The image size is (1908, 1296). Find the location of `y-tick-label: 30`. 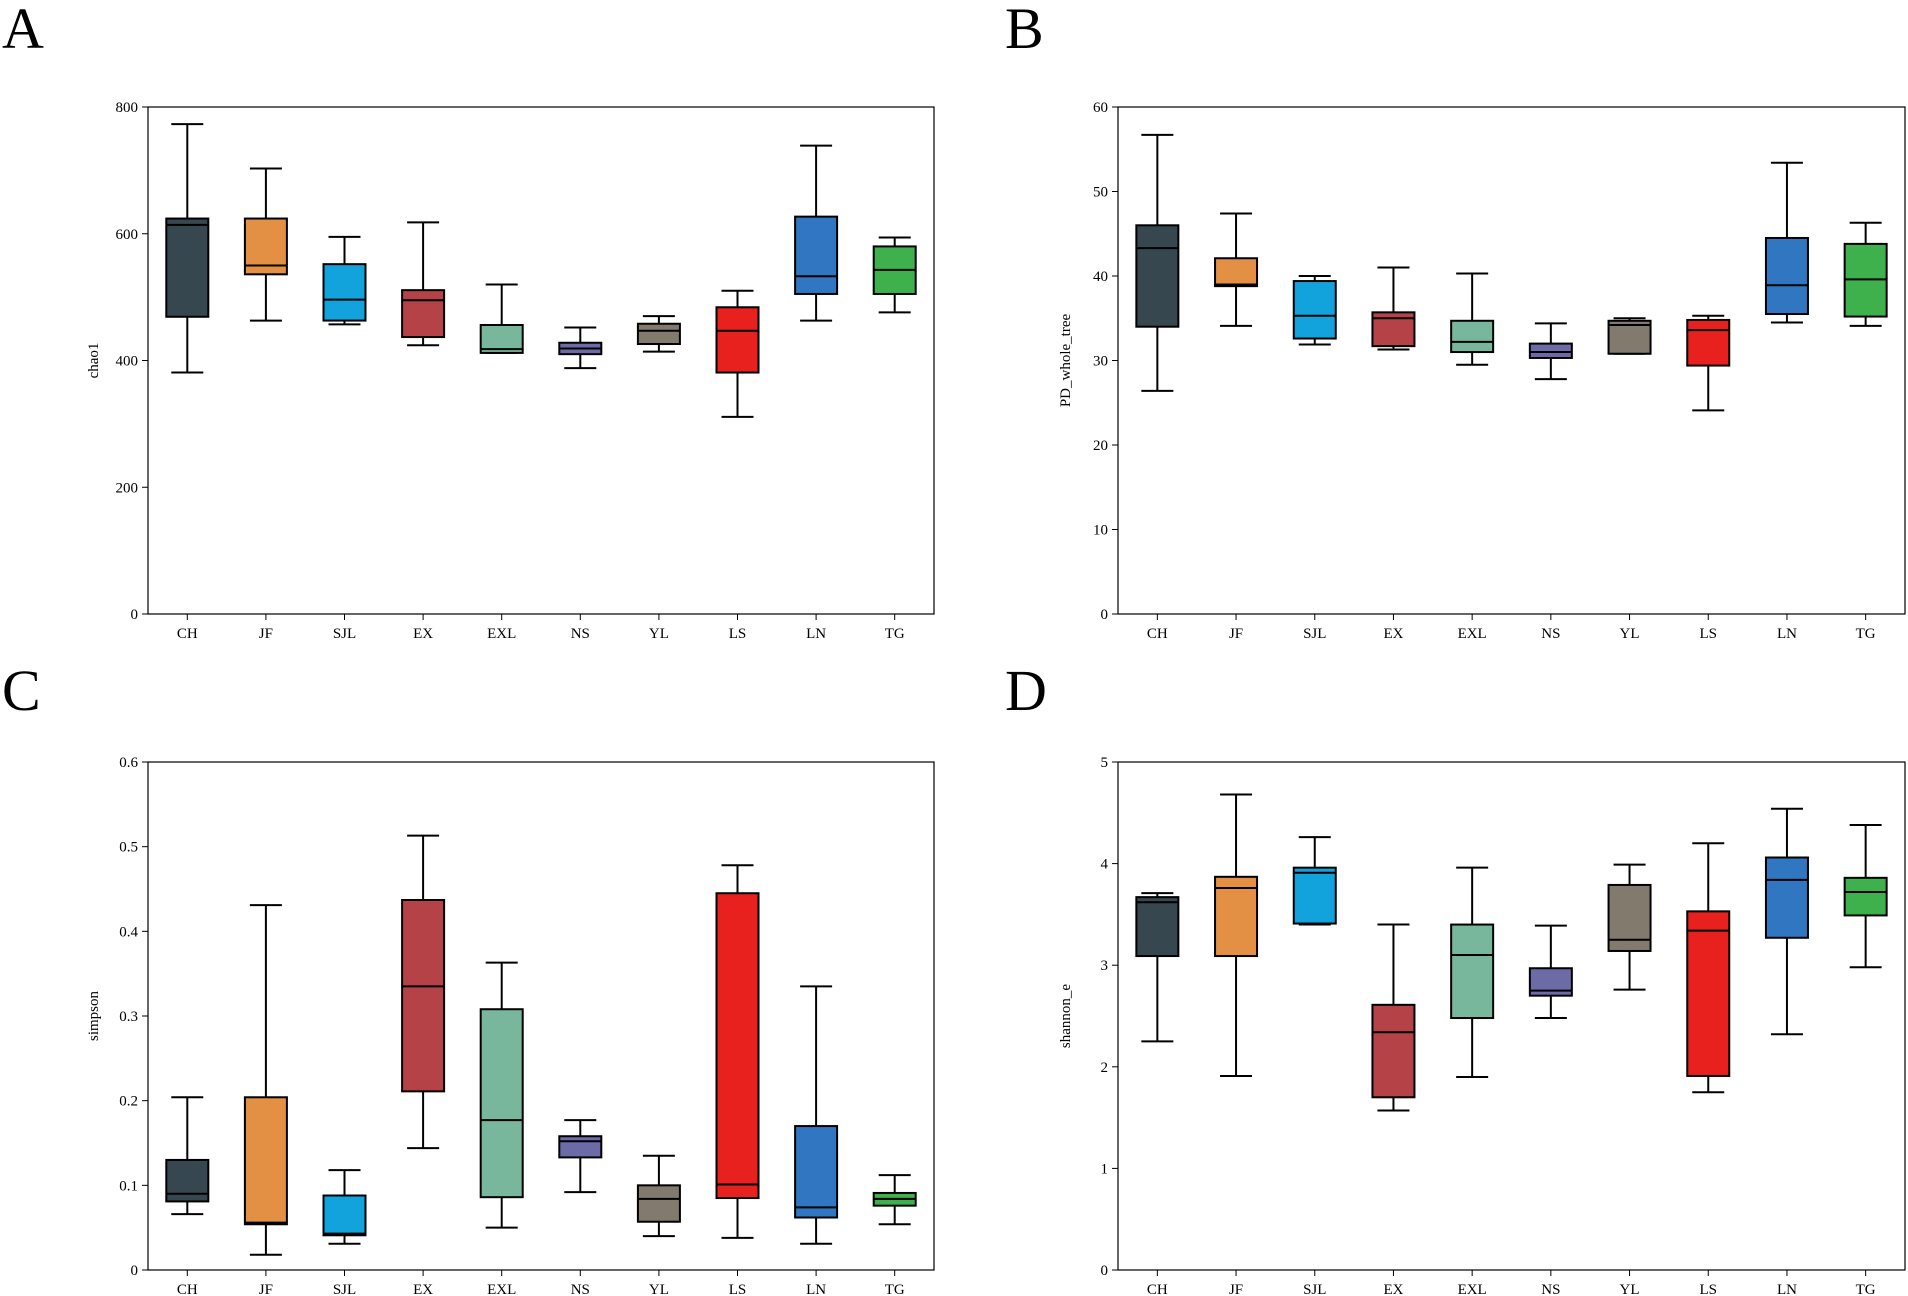

y-tick-label: 30 is located at coordinates (1100, 362).